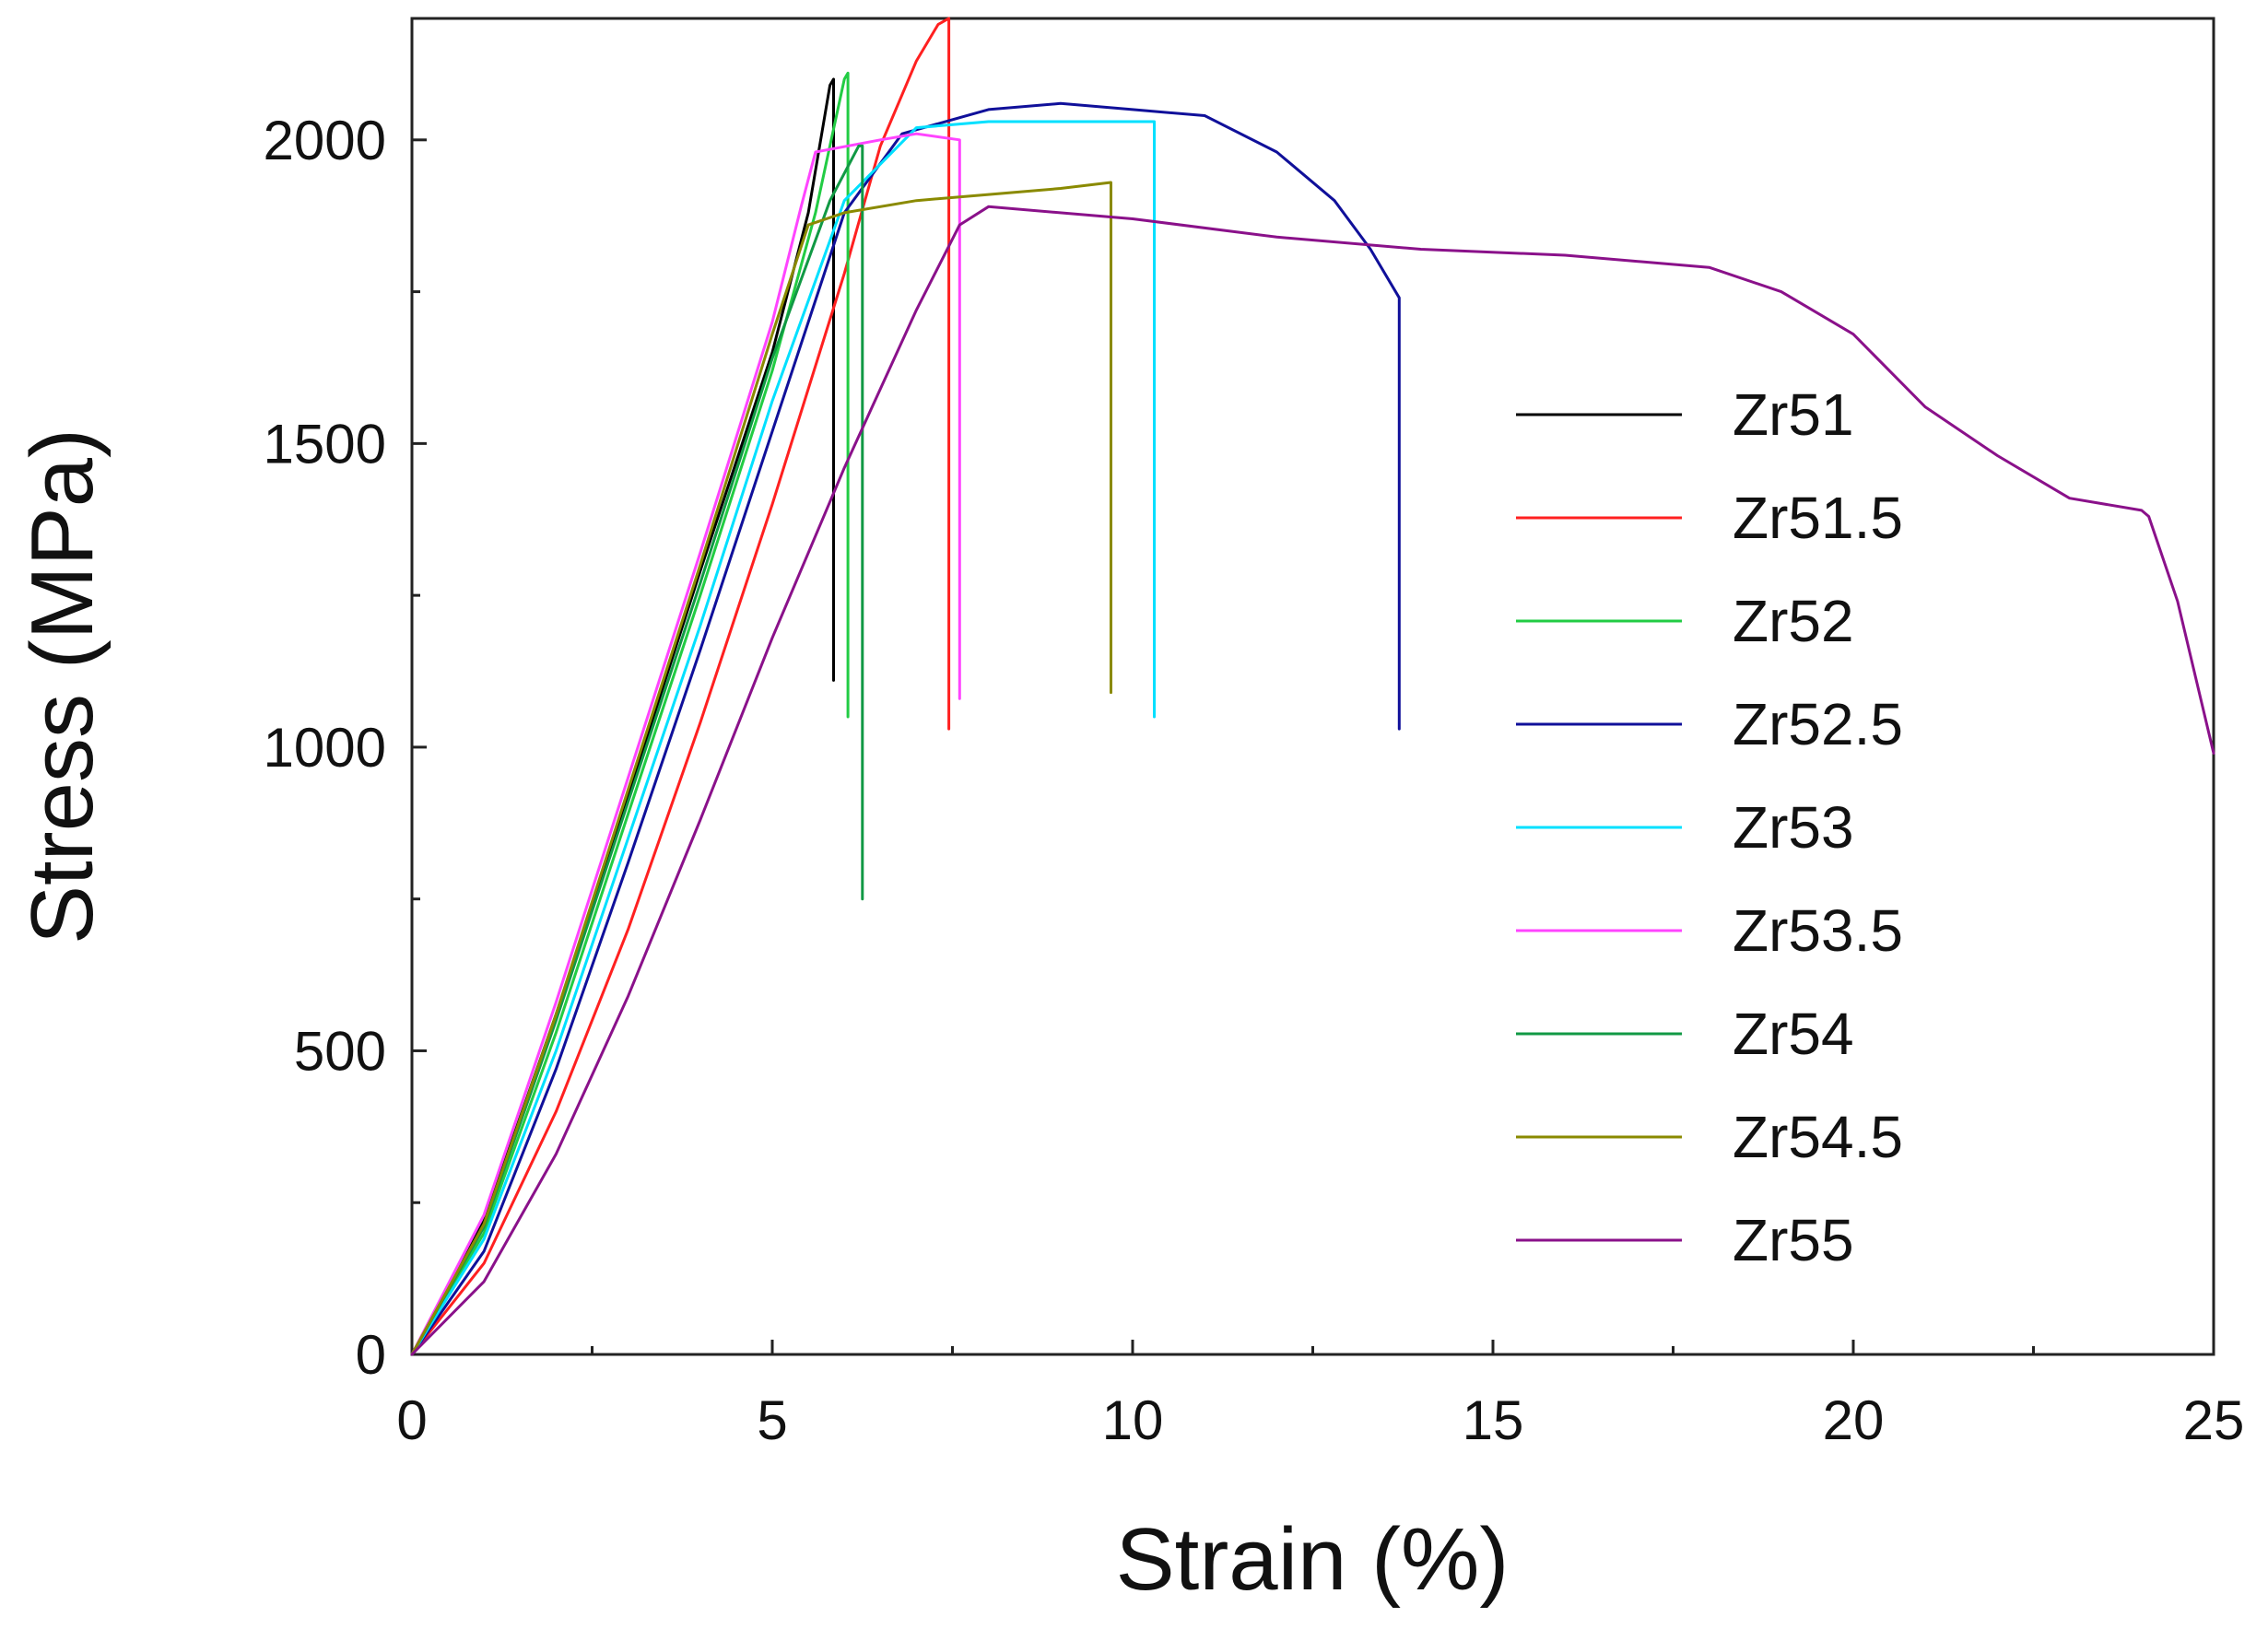 This screenshot has height=1629, width=2268. What do you see at coordinates (1818, 1137) in the screenshot?
I see `legend-label: Zr54.5` at bounding box center [1818, 1137].